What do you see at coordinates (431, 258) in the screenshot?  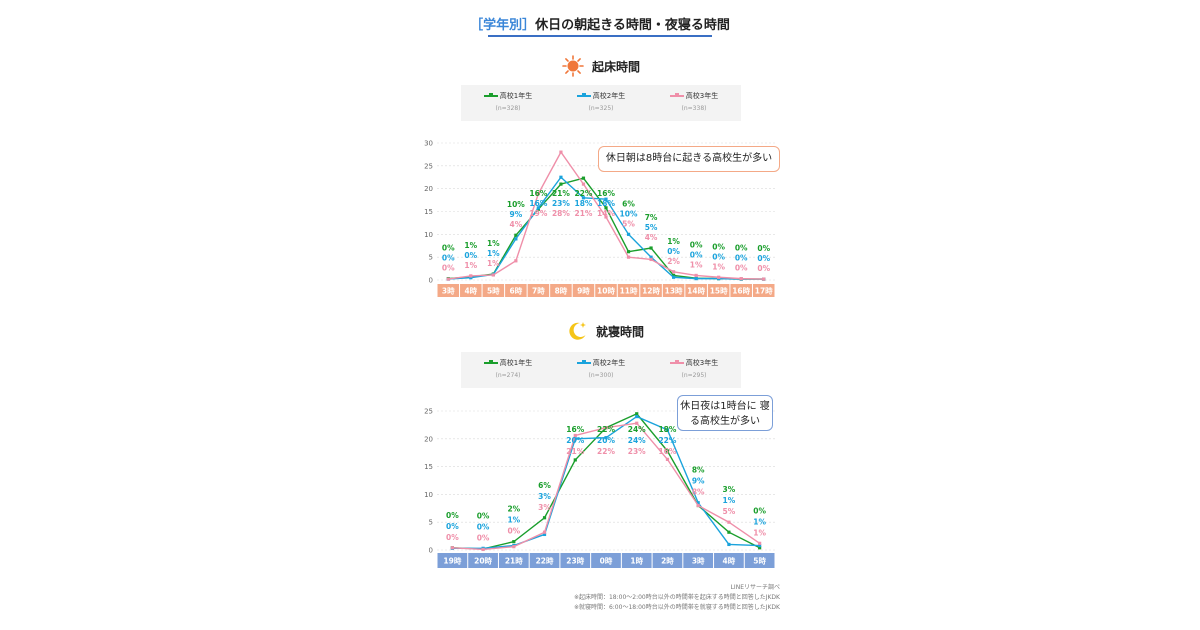 I see `wake-y-tick-label: 5` at bounding box center [431, 258].